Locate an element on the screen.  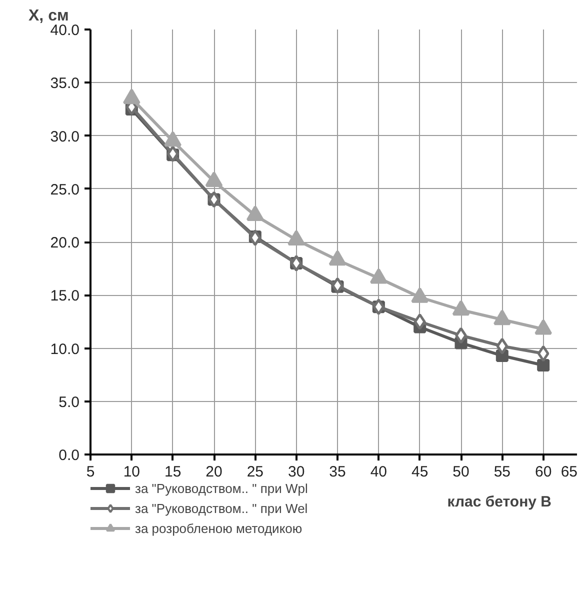
y-tick-label: 15.0 is located at coordinates (65, 296).